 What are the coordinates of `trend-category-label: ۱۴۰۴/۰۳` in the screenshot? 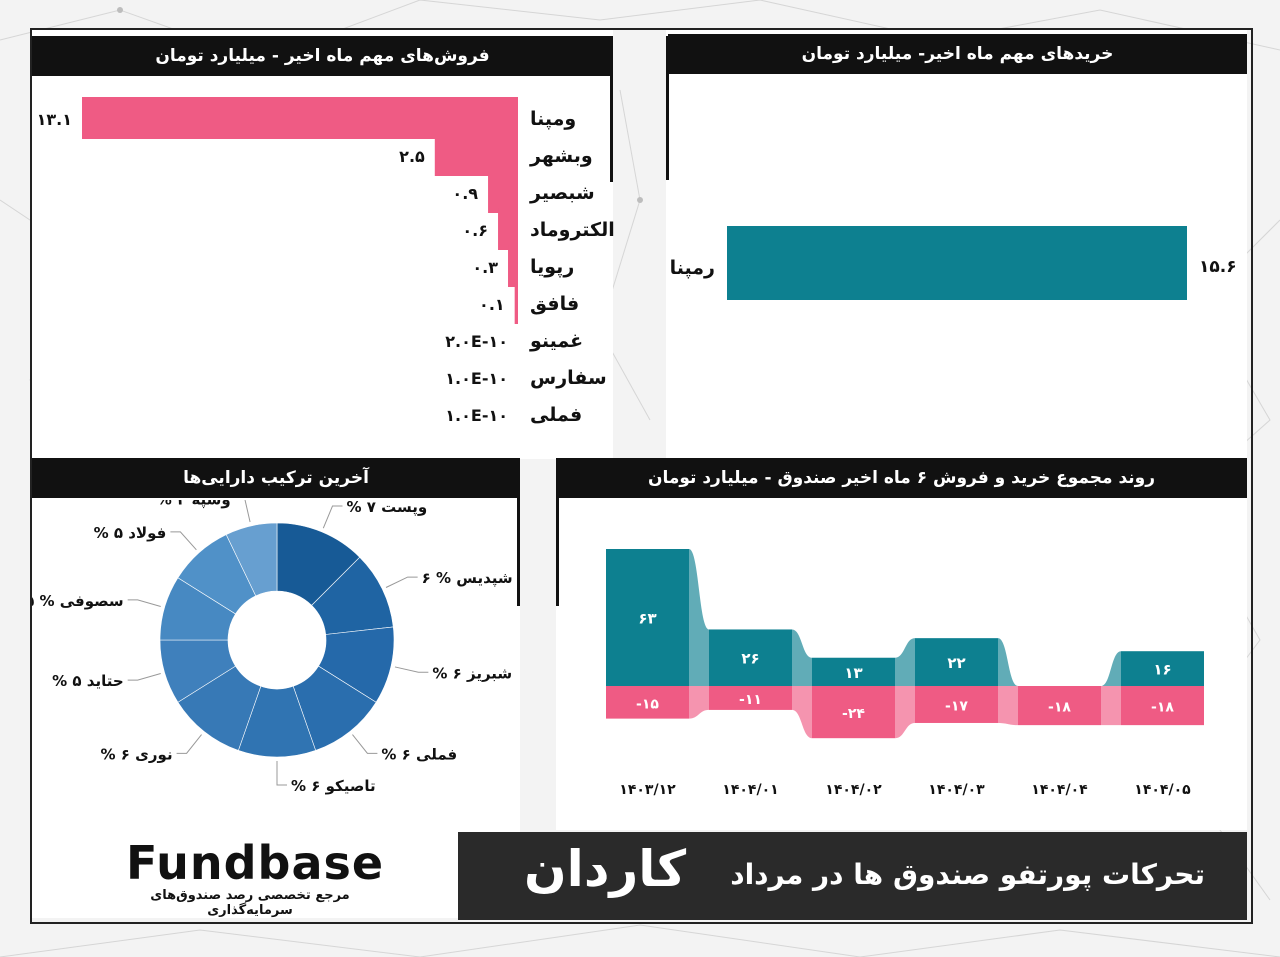 It's located at (956, 790).